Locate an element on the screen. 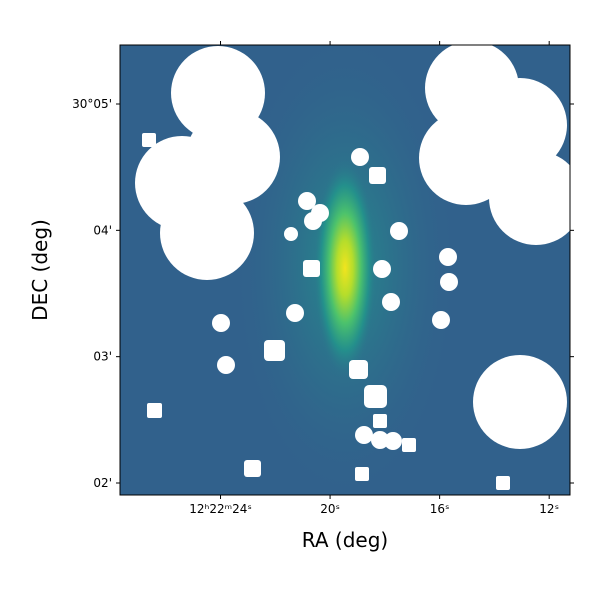 The height and width of the screenshot is (604, 600). y-axis-label: DEC (deg) is located at coordinates (40, 270).